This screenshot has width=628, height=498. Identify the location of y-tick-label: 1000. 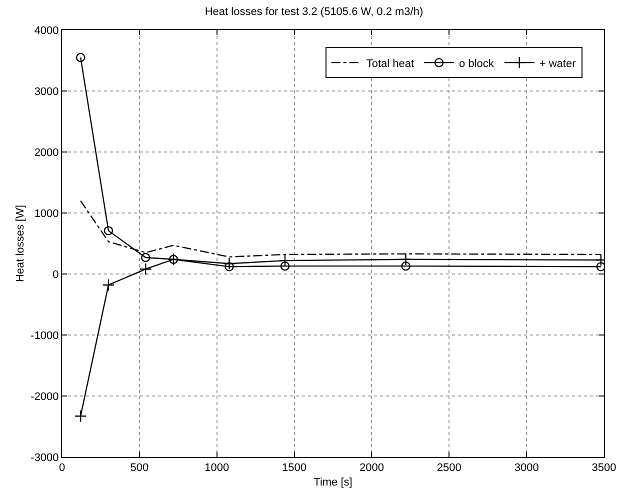
(46, 214).